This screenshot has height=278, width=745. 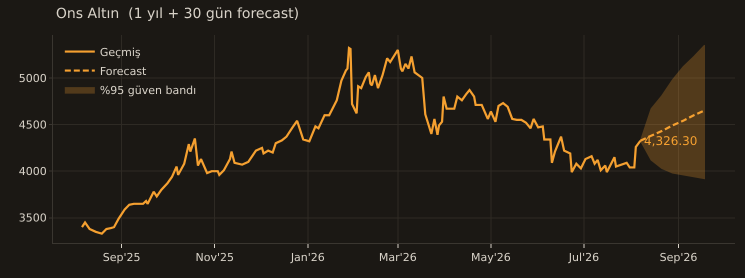 What do you see at coordinates (32, 125) in the screenshot?
I see `y-tick-label: 4500` at bounding box center [32, 125].